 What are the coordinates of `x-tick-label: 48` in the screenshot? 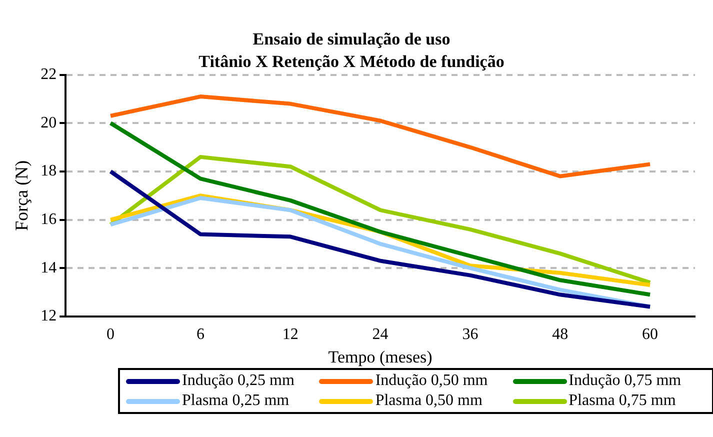 It's located at (560, 335).